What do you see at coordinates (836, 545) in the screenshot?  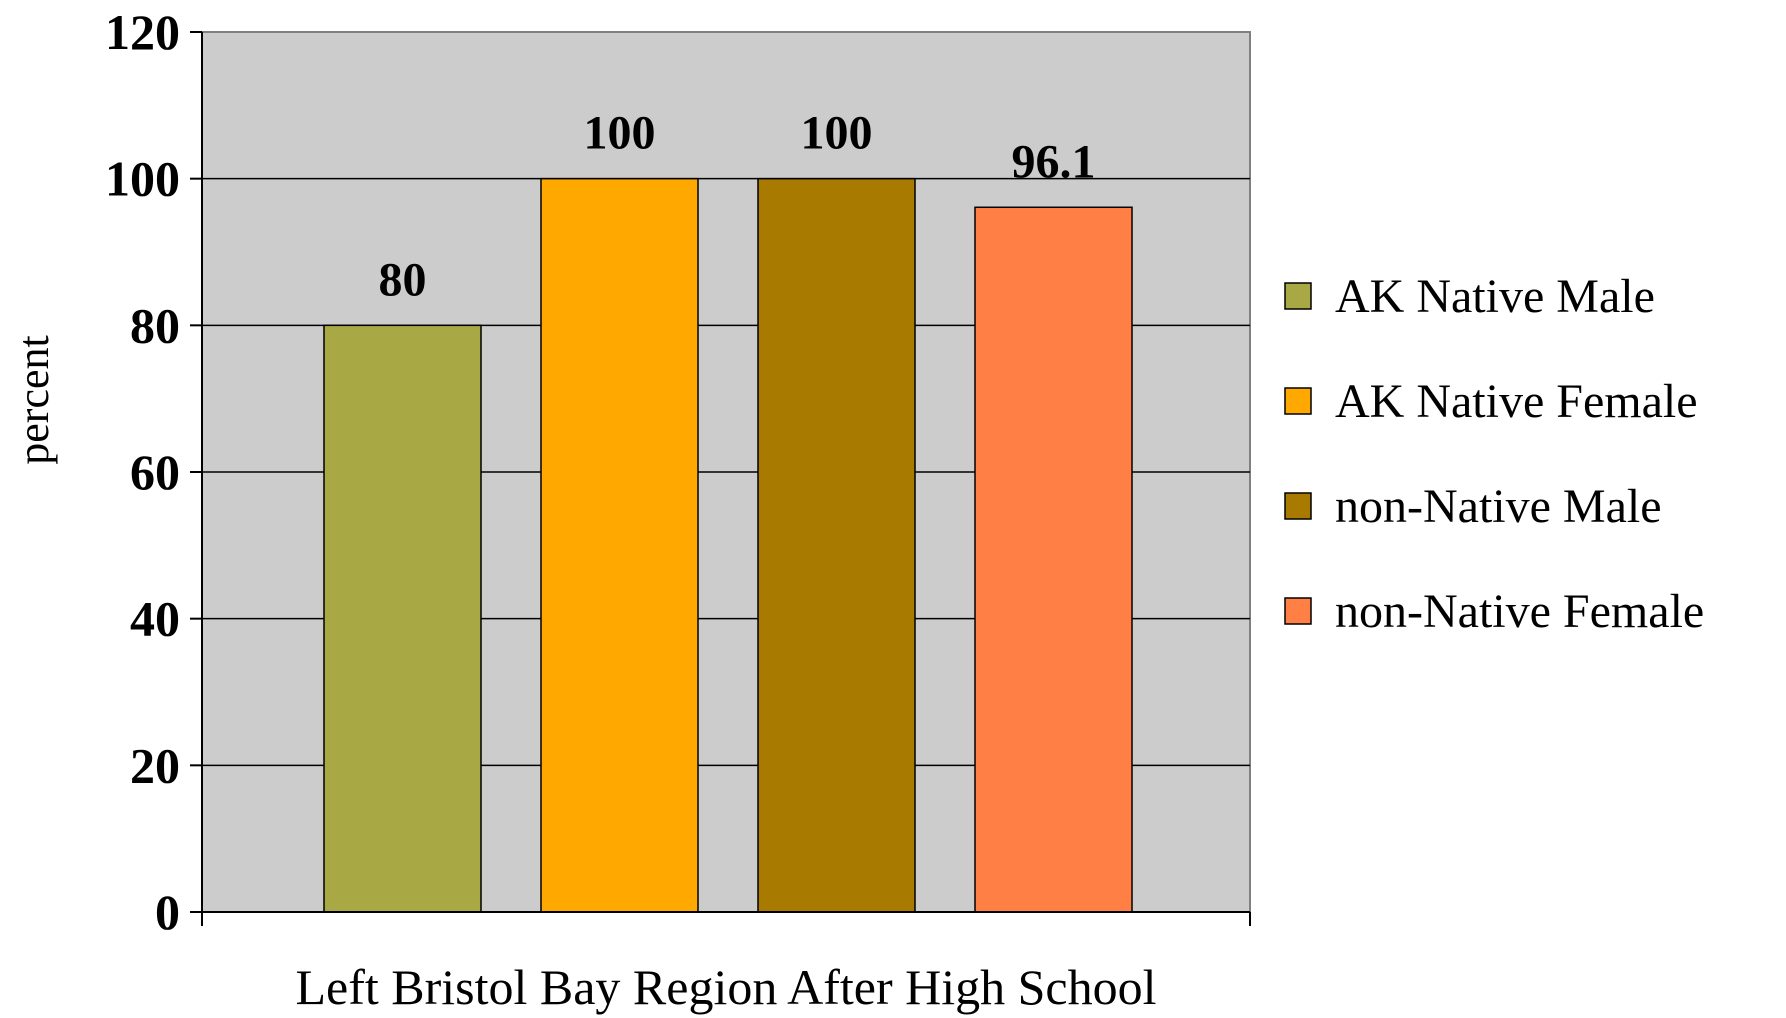 I see `bar-non-native-male` at bounding box center [836, 545].